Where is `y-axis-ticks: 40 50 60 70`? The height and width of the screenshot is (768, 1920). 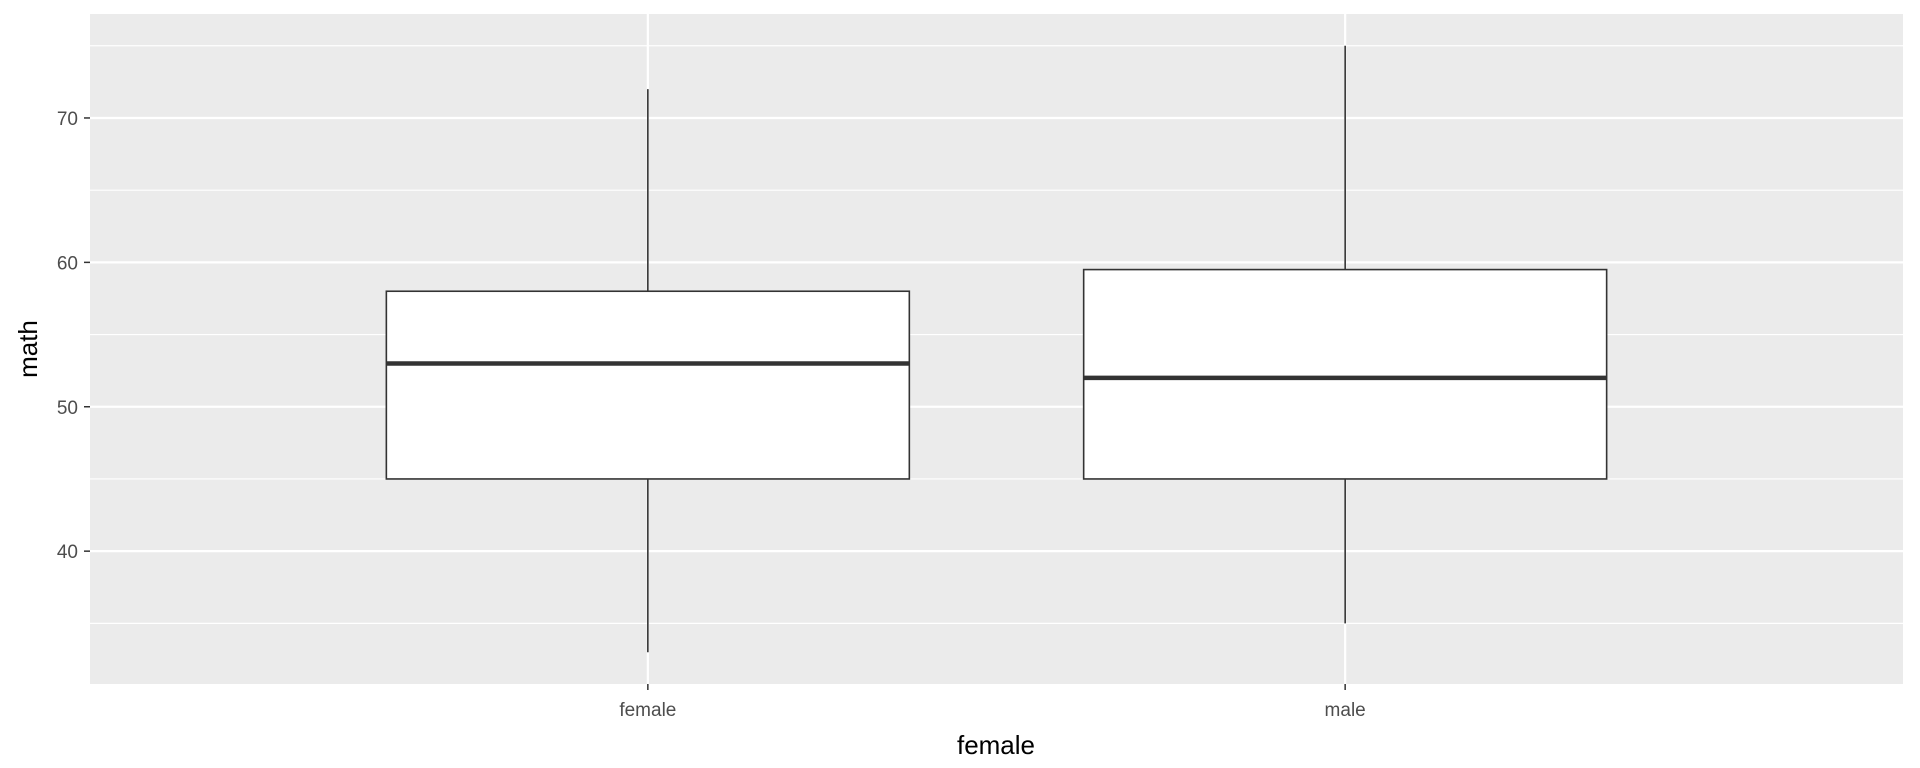 y-axis-ticks: 40 50 60 70 is located at coordinates (73, 336).